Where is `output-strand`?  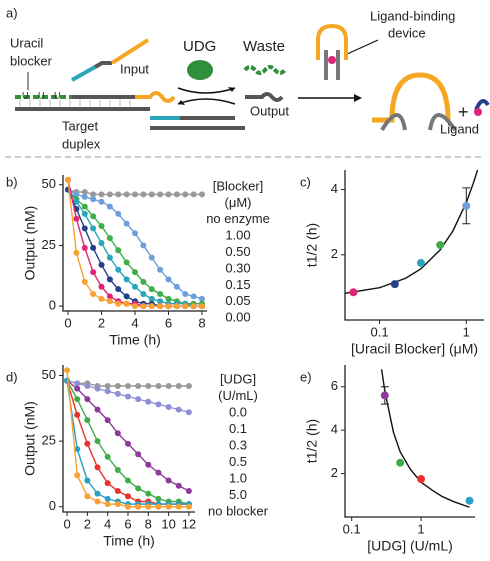 output-strand is located at coordinates (264, 97).